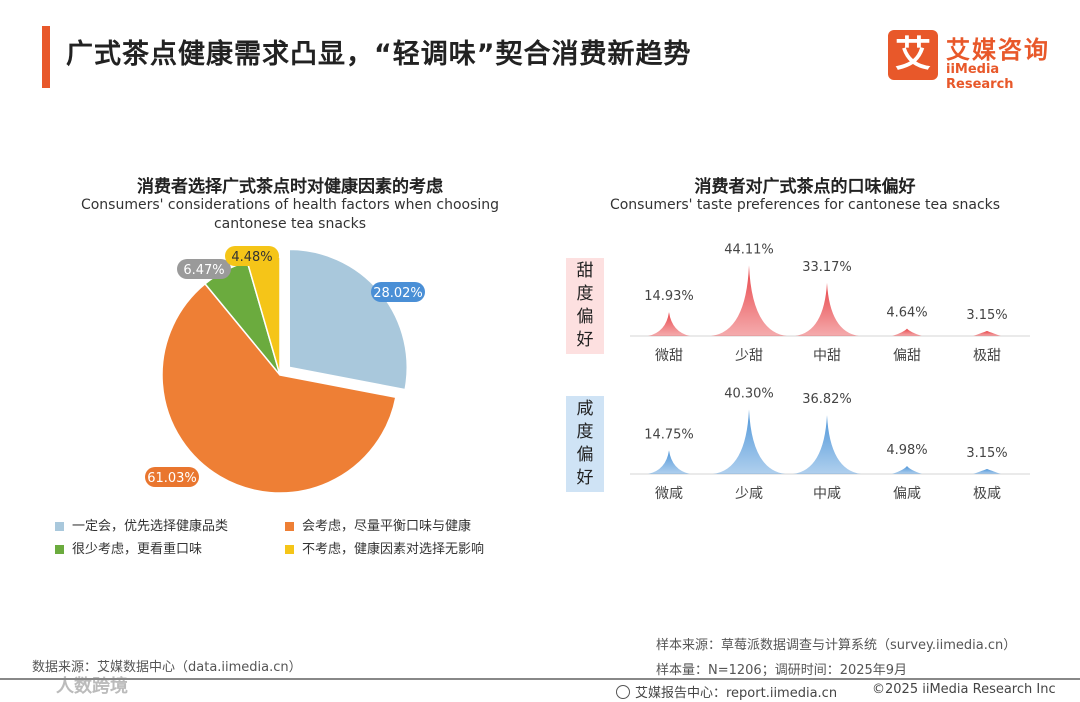  I want to click on legend-item-4: 不考虑，健康因素对选择无影响, so click(384, 547).